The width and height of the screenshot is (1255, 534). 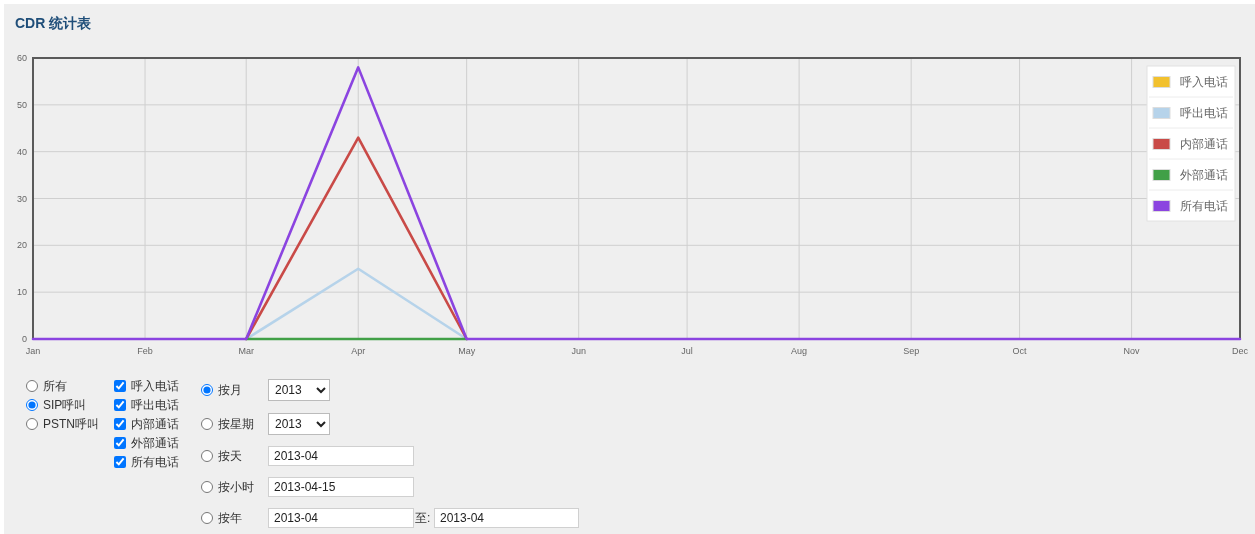 What do you see at coordinates (21, 292) in the screenshot?
I see `y-tick-label: 10` at bounding box center [21, 292].